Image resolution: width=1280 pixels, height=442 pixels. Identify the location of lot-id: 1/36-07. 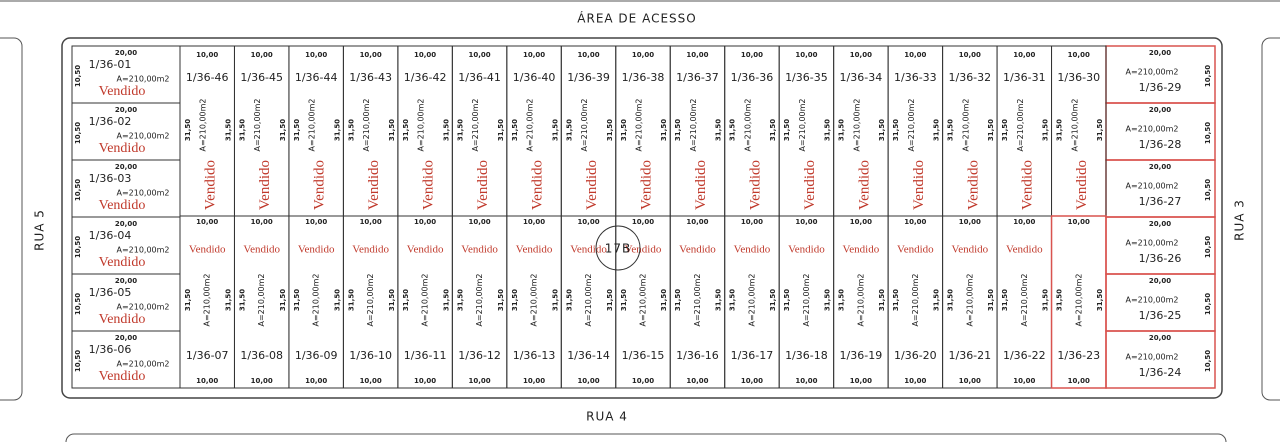
(207, 355).